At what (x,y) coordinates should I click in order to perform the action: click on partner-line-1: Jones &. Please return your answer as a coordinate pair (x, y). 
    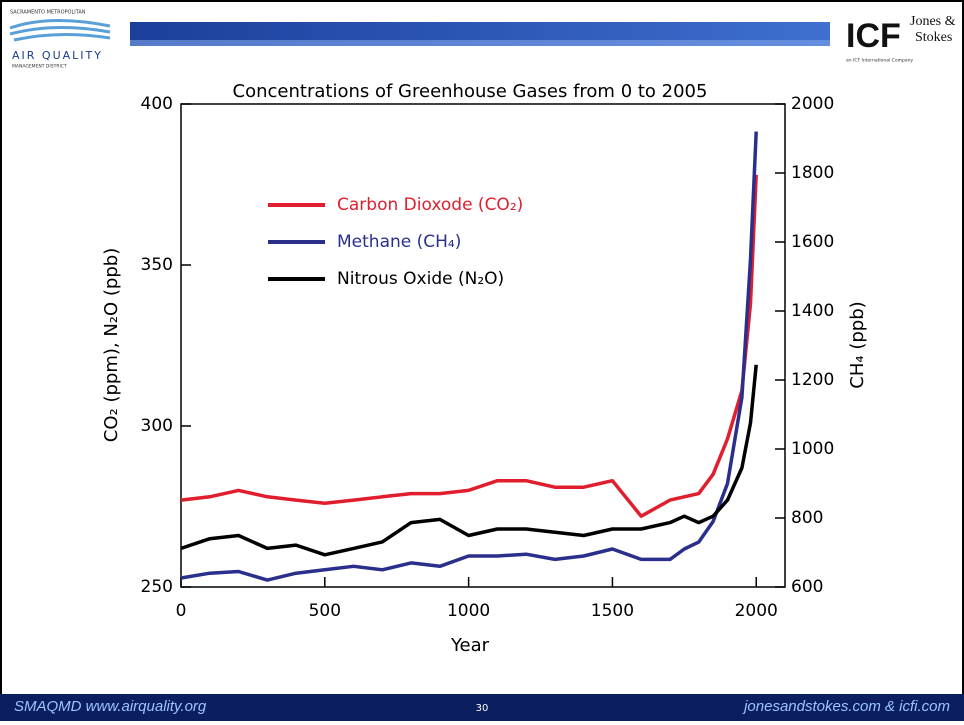
    Looking at the image, I should click on (933, 21).